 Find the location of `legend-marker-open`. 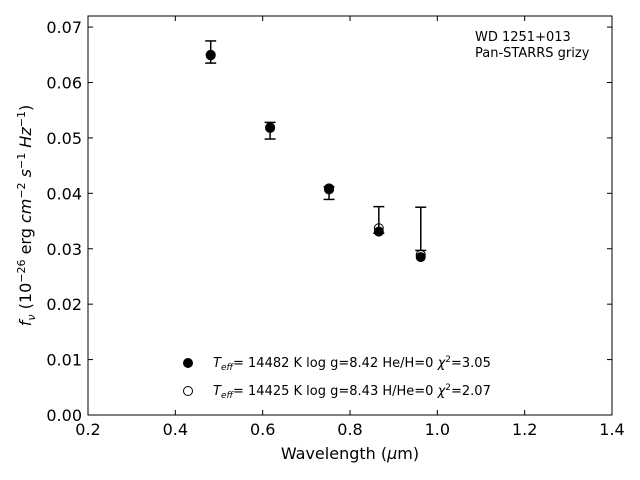

legend-marker-open is located at coordinates (188, 391).